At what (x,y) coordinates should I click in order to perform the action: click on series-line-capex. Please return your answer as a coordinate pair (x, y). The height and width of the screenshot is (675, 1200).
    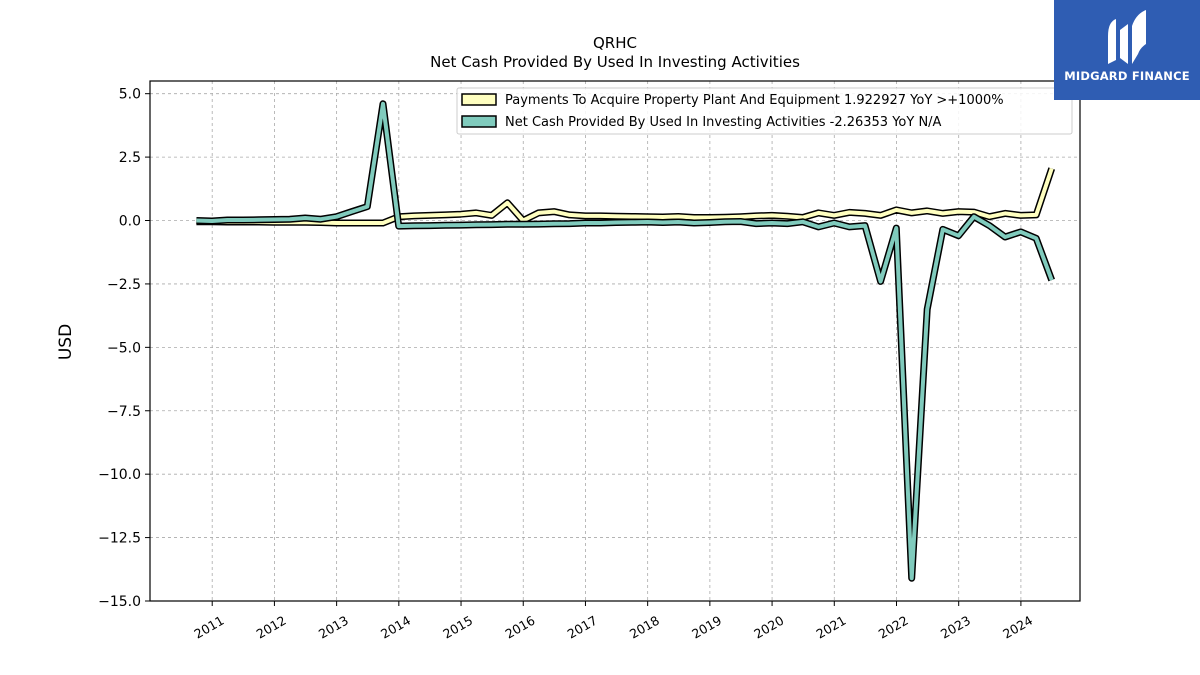
    Looking at the image, I should click on (625, 196).